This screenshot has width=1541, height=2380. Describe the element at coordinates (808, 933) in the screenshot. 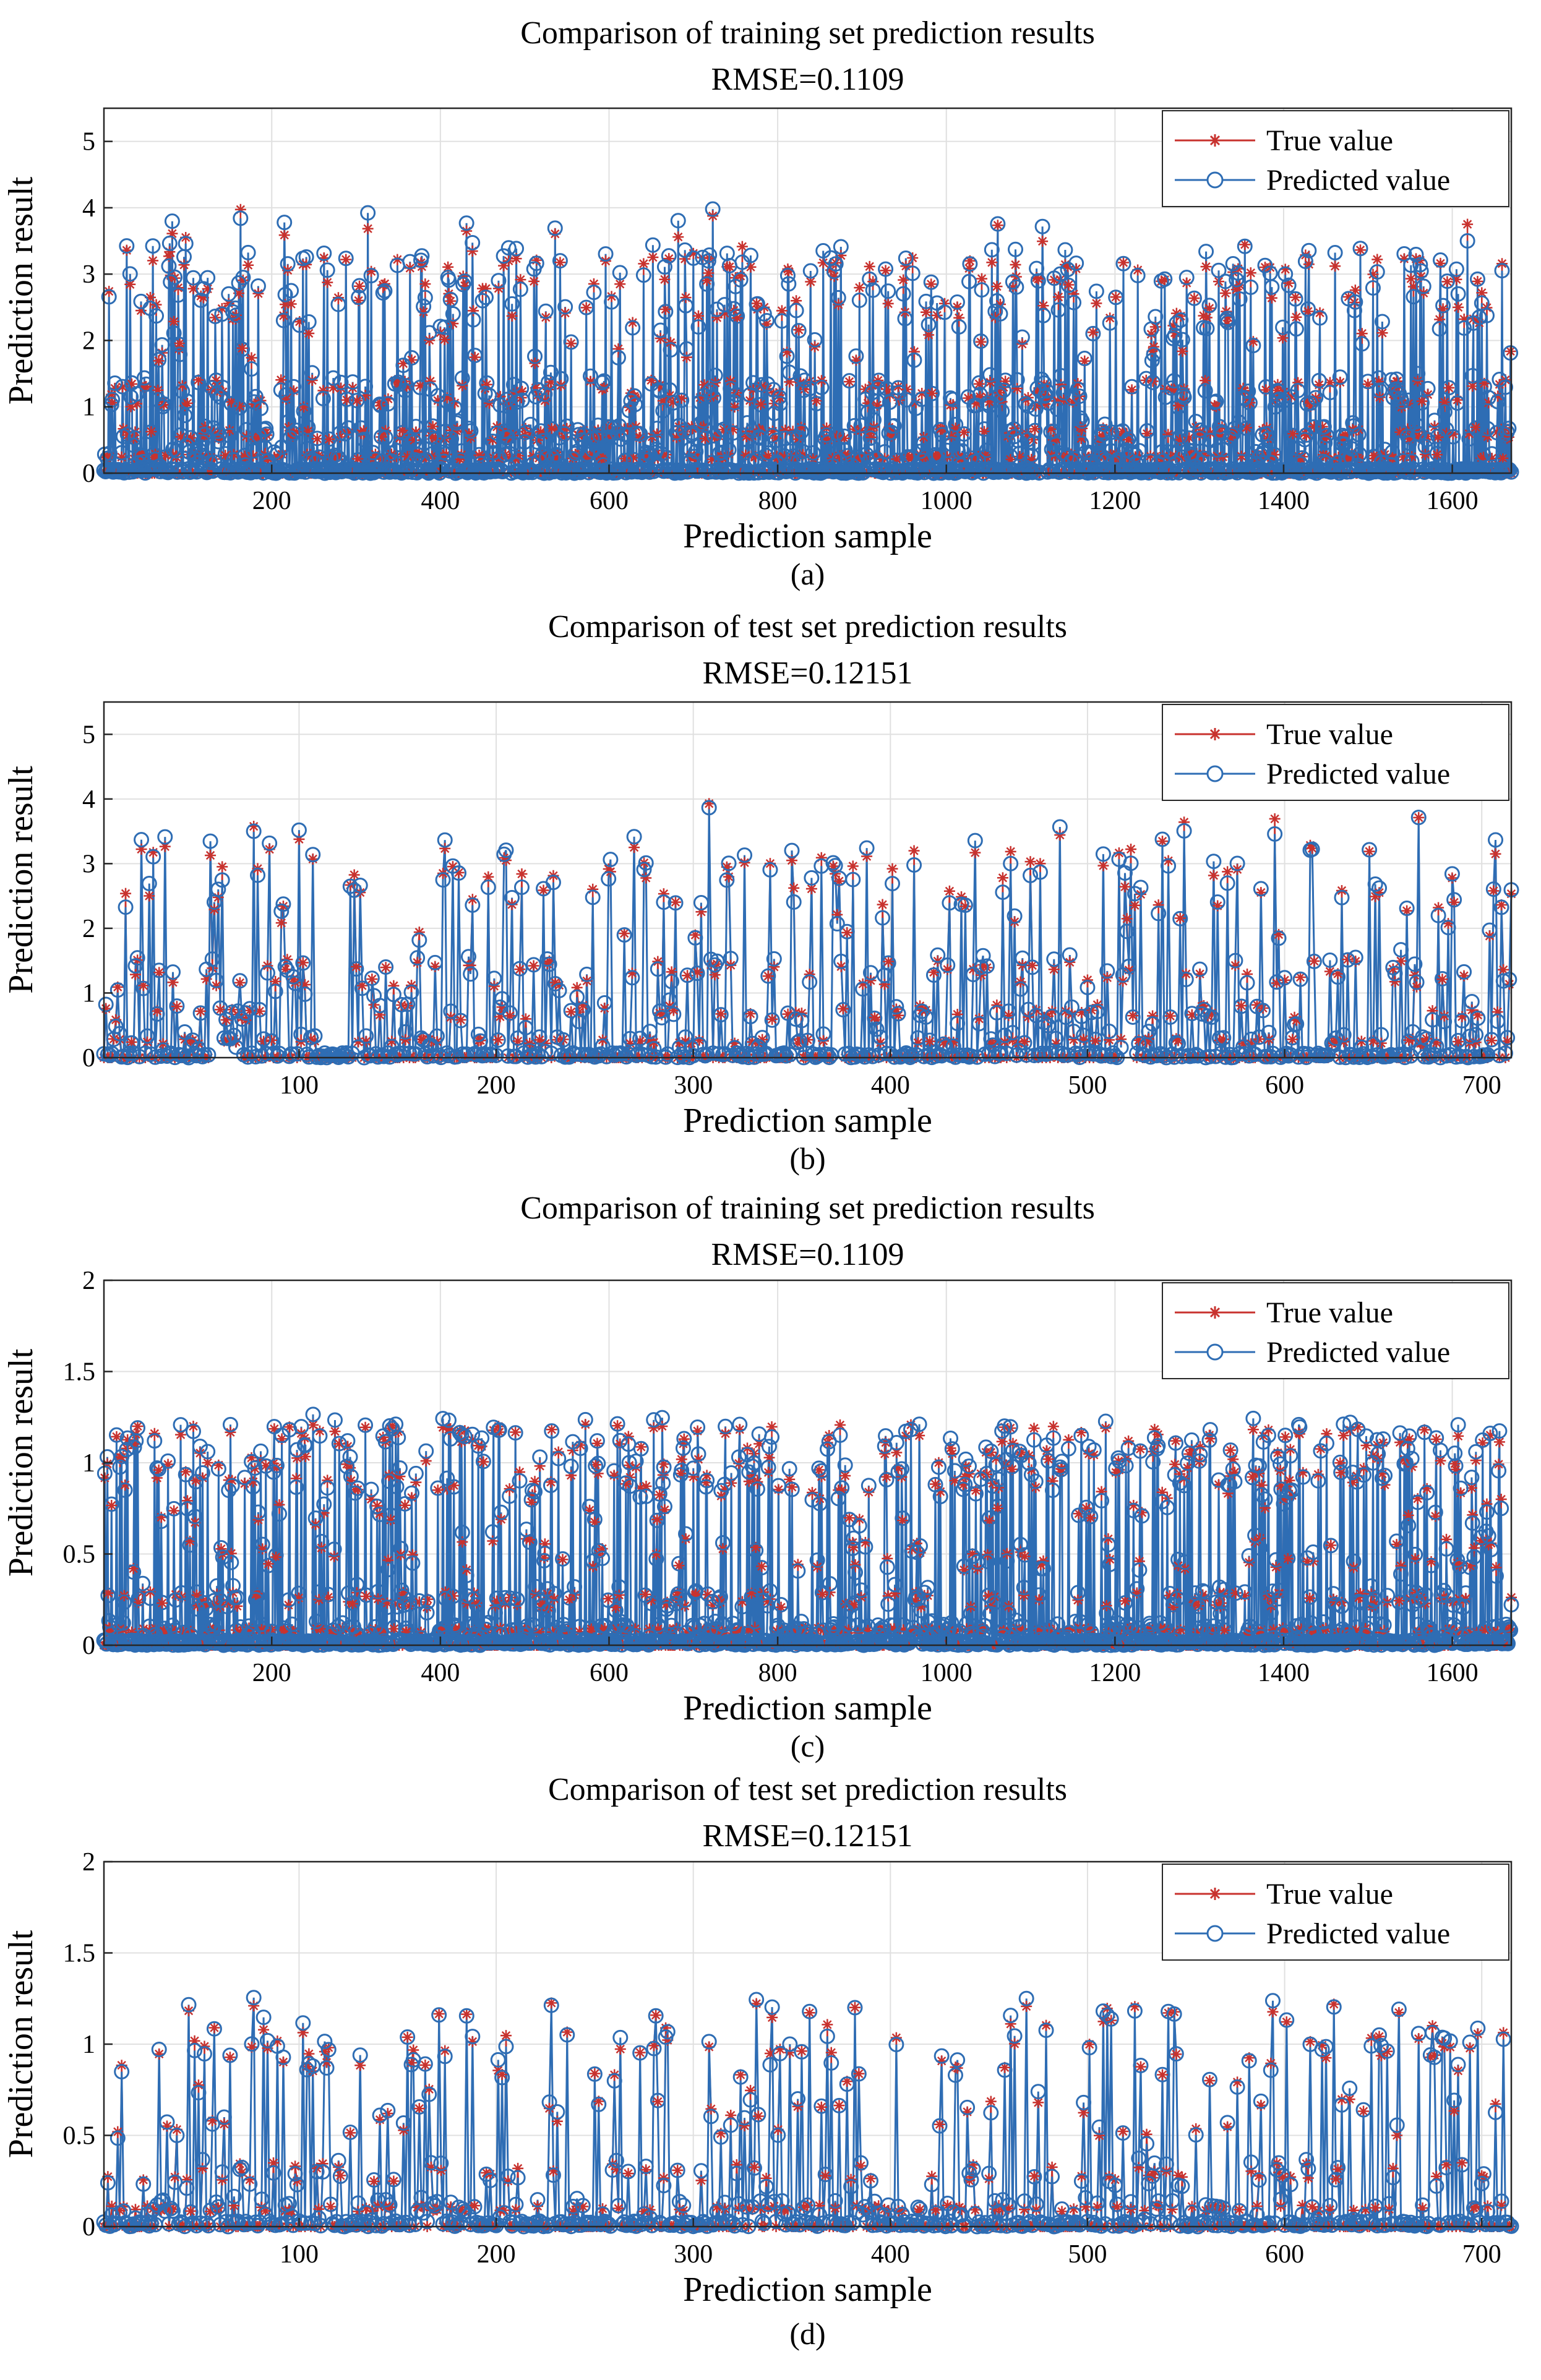

I see `predicted-value-markers` at that location.